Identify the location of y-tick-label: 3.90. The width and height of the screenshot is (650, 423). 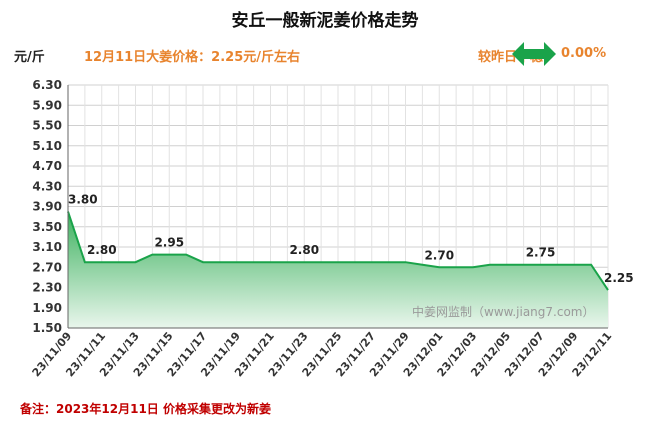
(47, 207).